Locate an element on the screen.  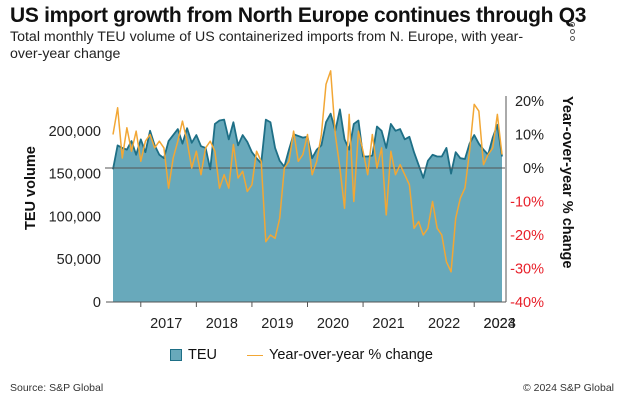
legend-swatch-yoy is located at coordinates (255, 355).